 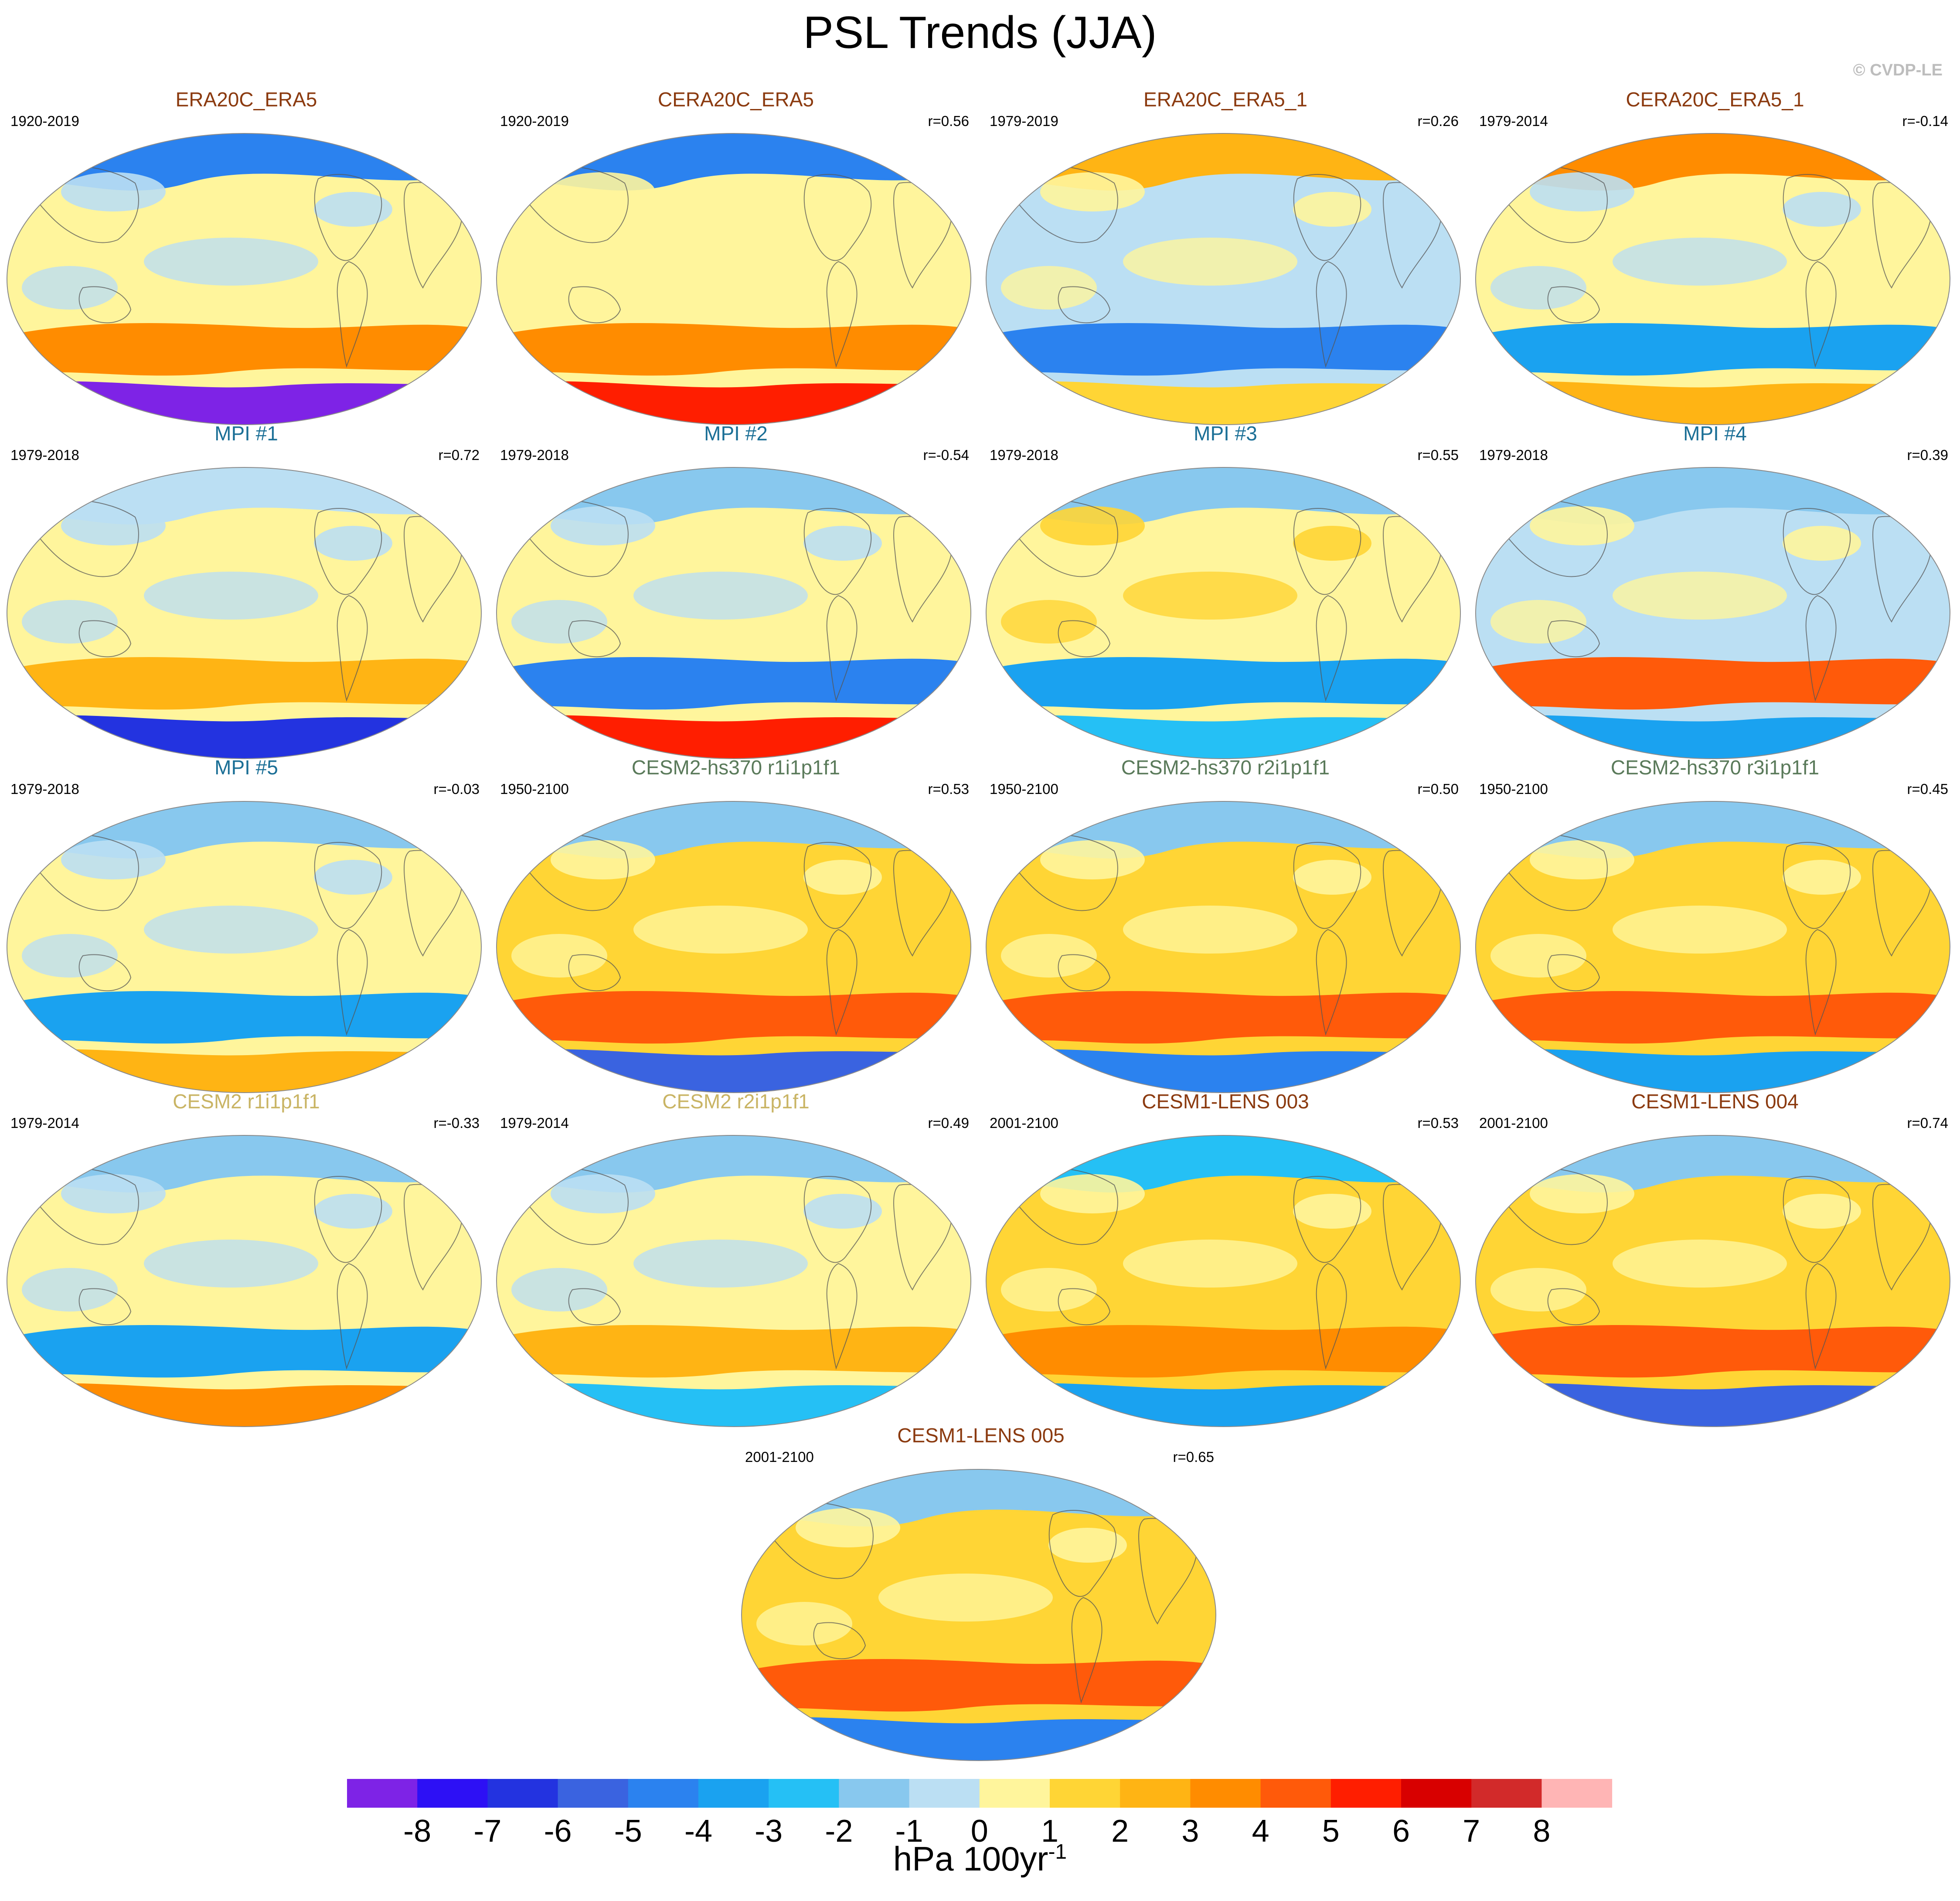 What do you see at coordinates (456, 1123) in the screenshot?
I see `panel-correlation: r=-0.33` at bounding box center [456, 1123].